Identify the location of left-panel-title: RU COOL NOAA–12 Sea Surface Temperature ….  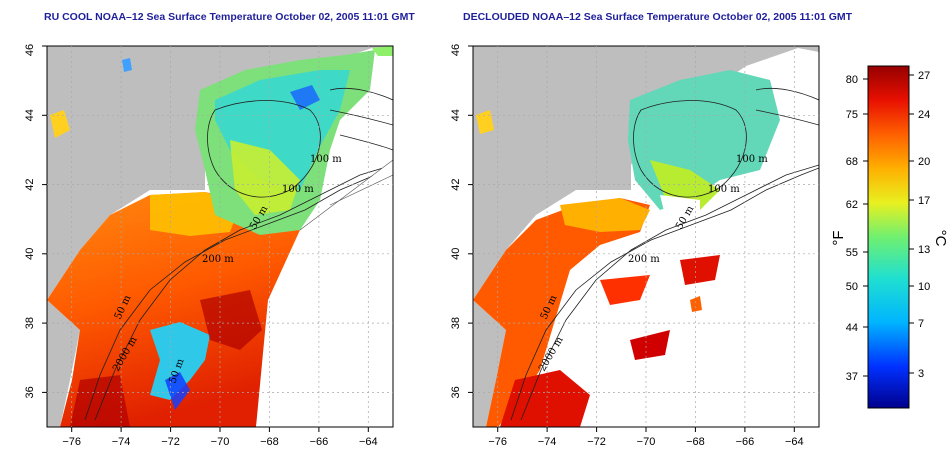
(229, 17).